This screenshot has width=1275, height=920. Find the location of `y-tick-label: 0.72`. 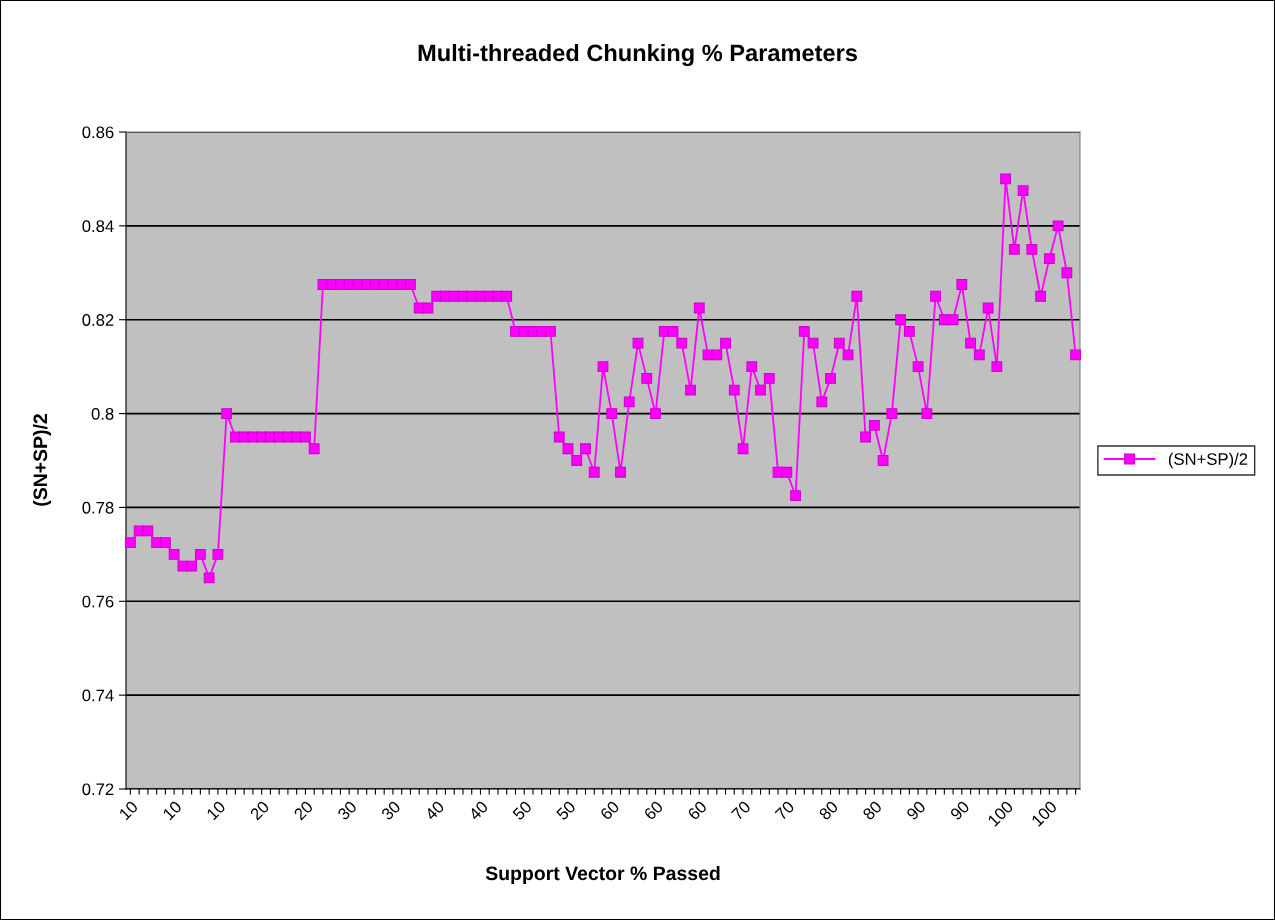

y-tick-label: 0.72 is located at coordinates (98, 789).